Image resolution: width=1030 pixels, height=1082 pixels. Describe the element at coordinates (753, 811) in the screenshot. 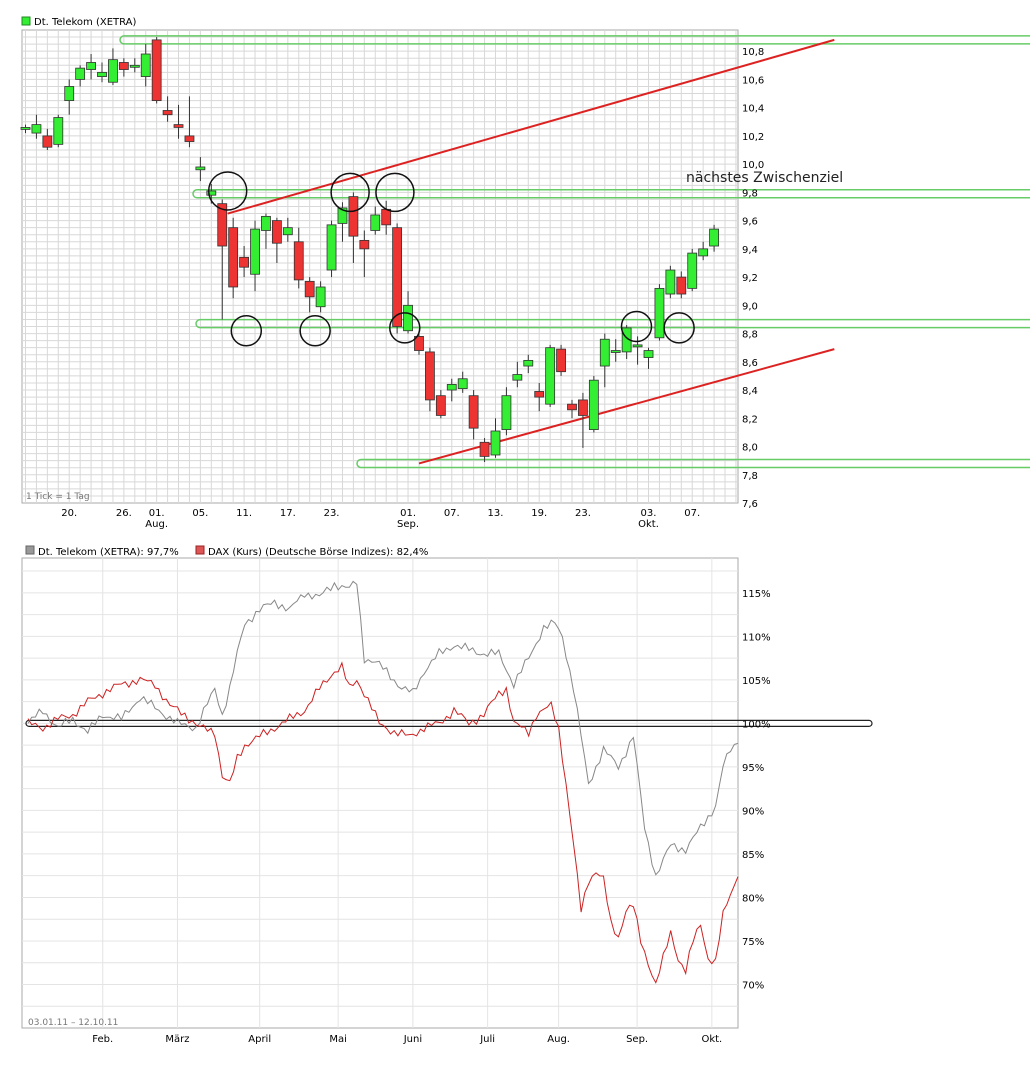

I see `perf-y-tick-label: 90%` at that location.